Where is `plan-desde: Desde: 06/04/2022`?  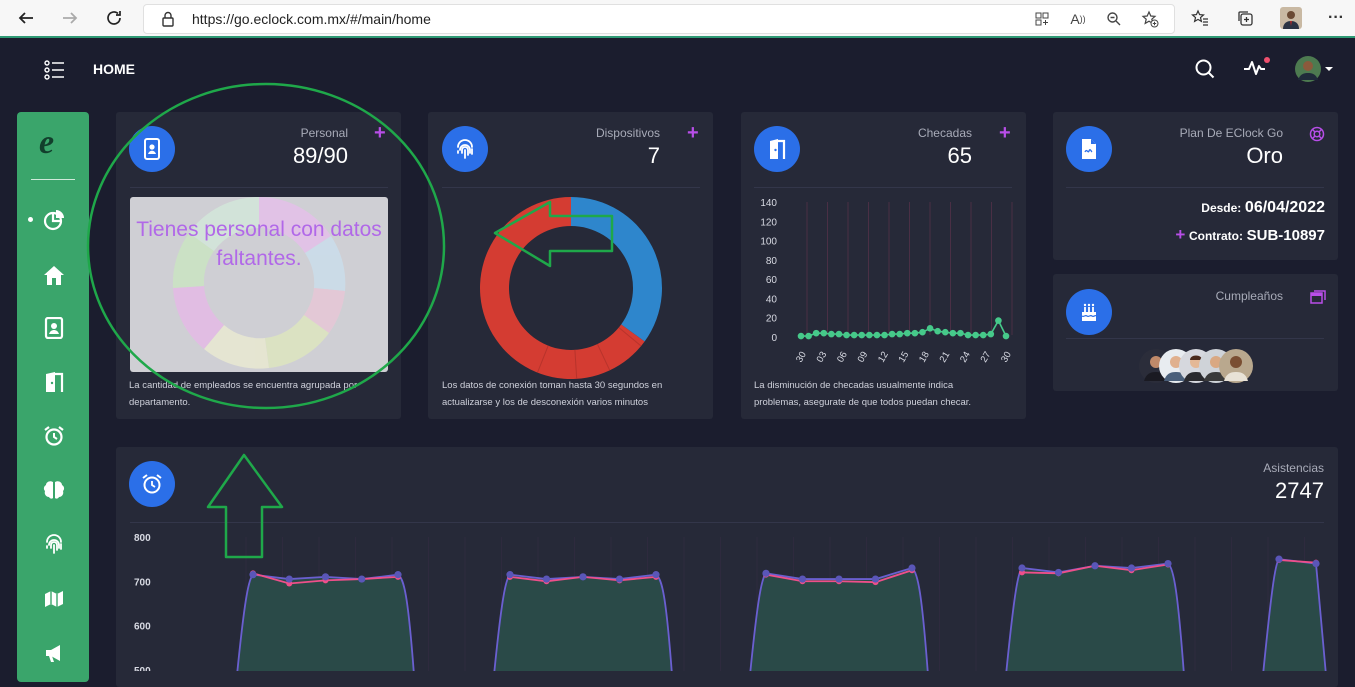 plan-desde: Desde: 06/04/2022 is located at coordinates (1222, 208).